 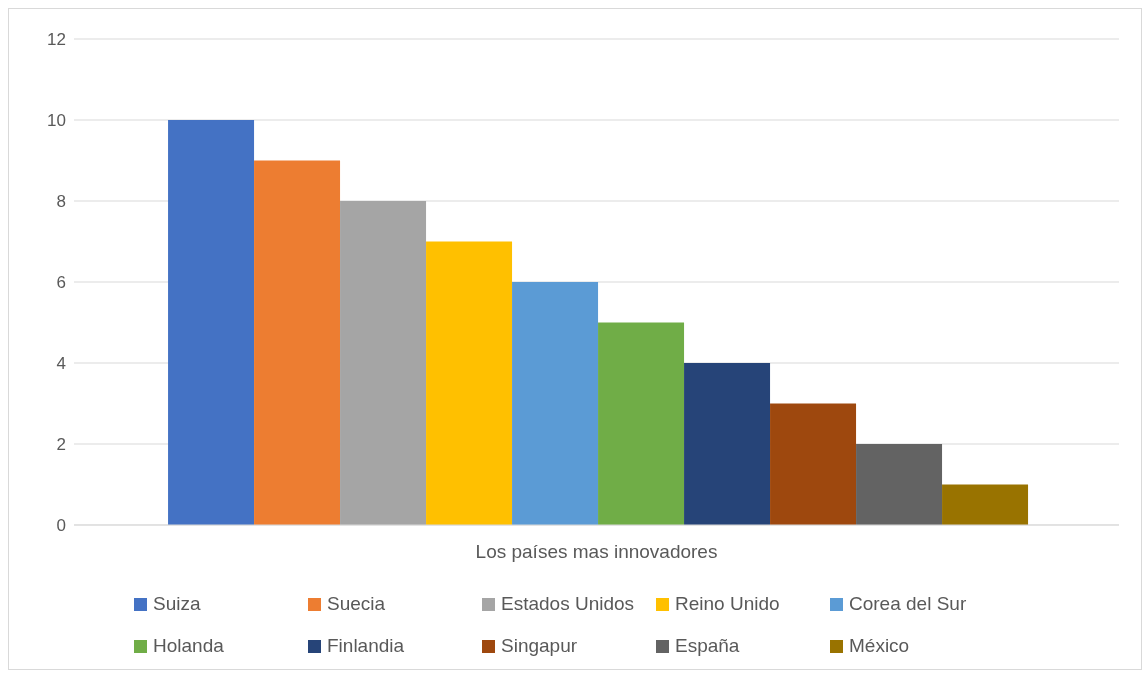 What do you see at coordinates (188, 646) in the screenshot?
I see `legend-label: Holanda` at bounding box center [188, 646].